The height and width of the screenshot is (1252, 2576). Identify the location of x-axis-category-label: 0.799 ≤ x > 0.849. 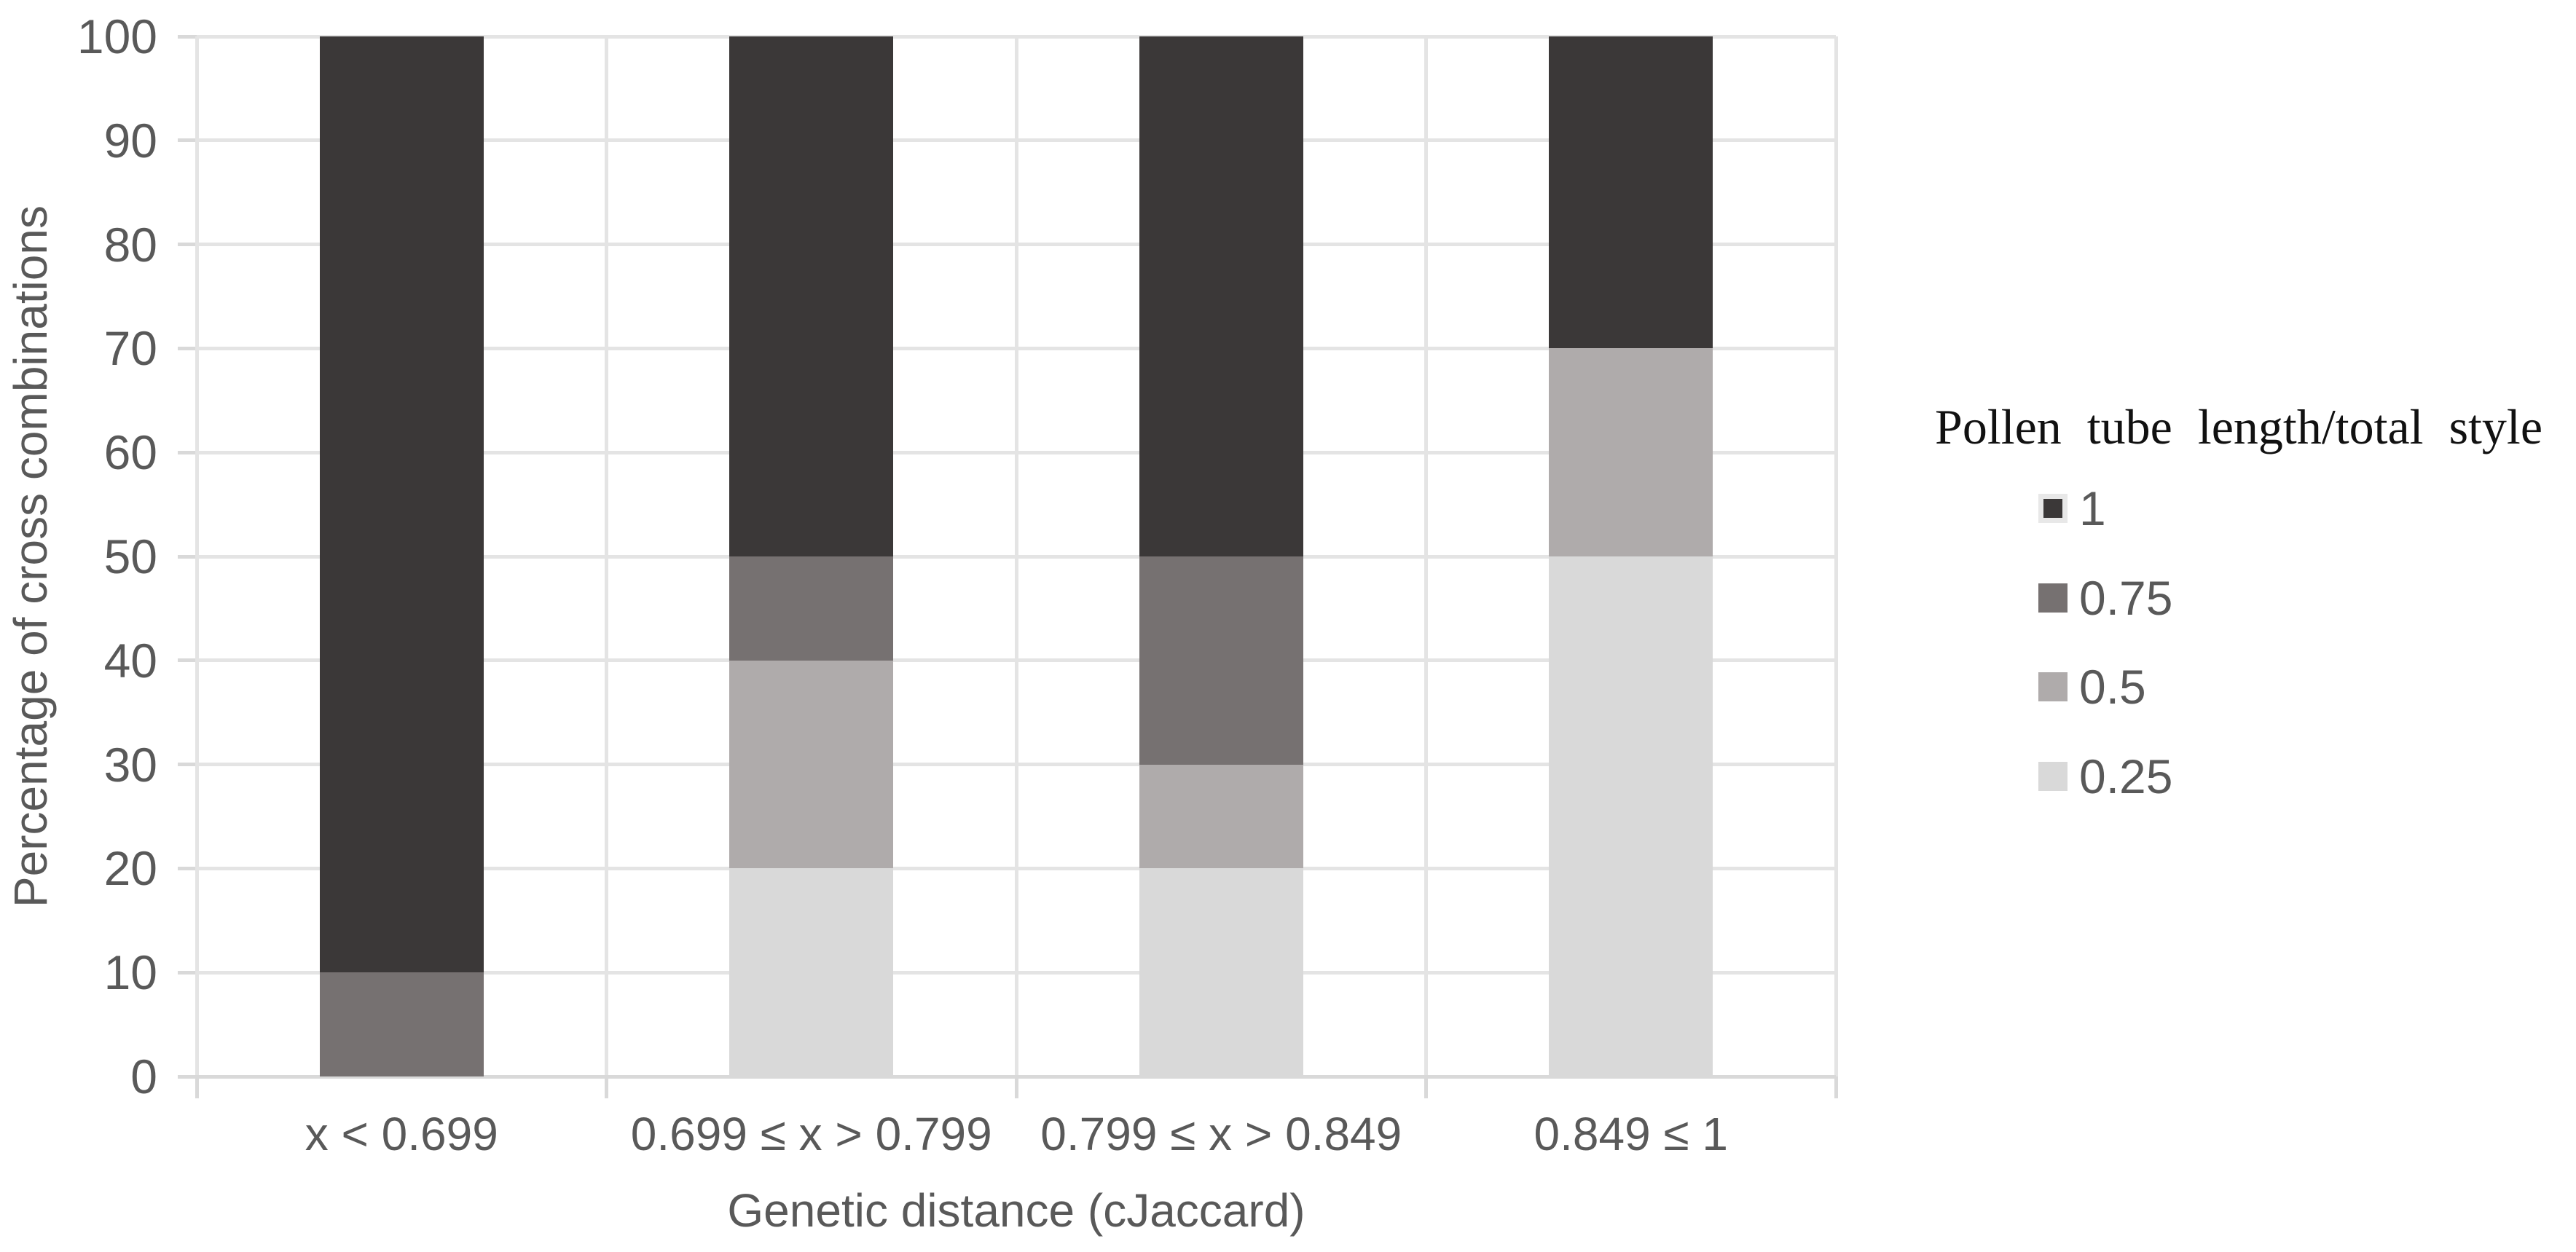
(1221, 1134).